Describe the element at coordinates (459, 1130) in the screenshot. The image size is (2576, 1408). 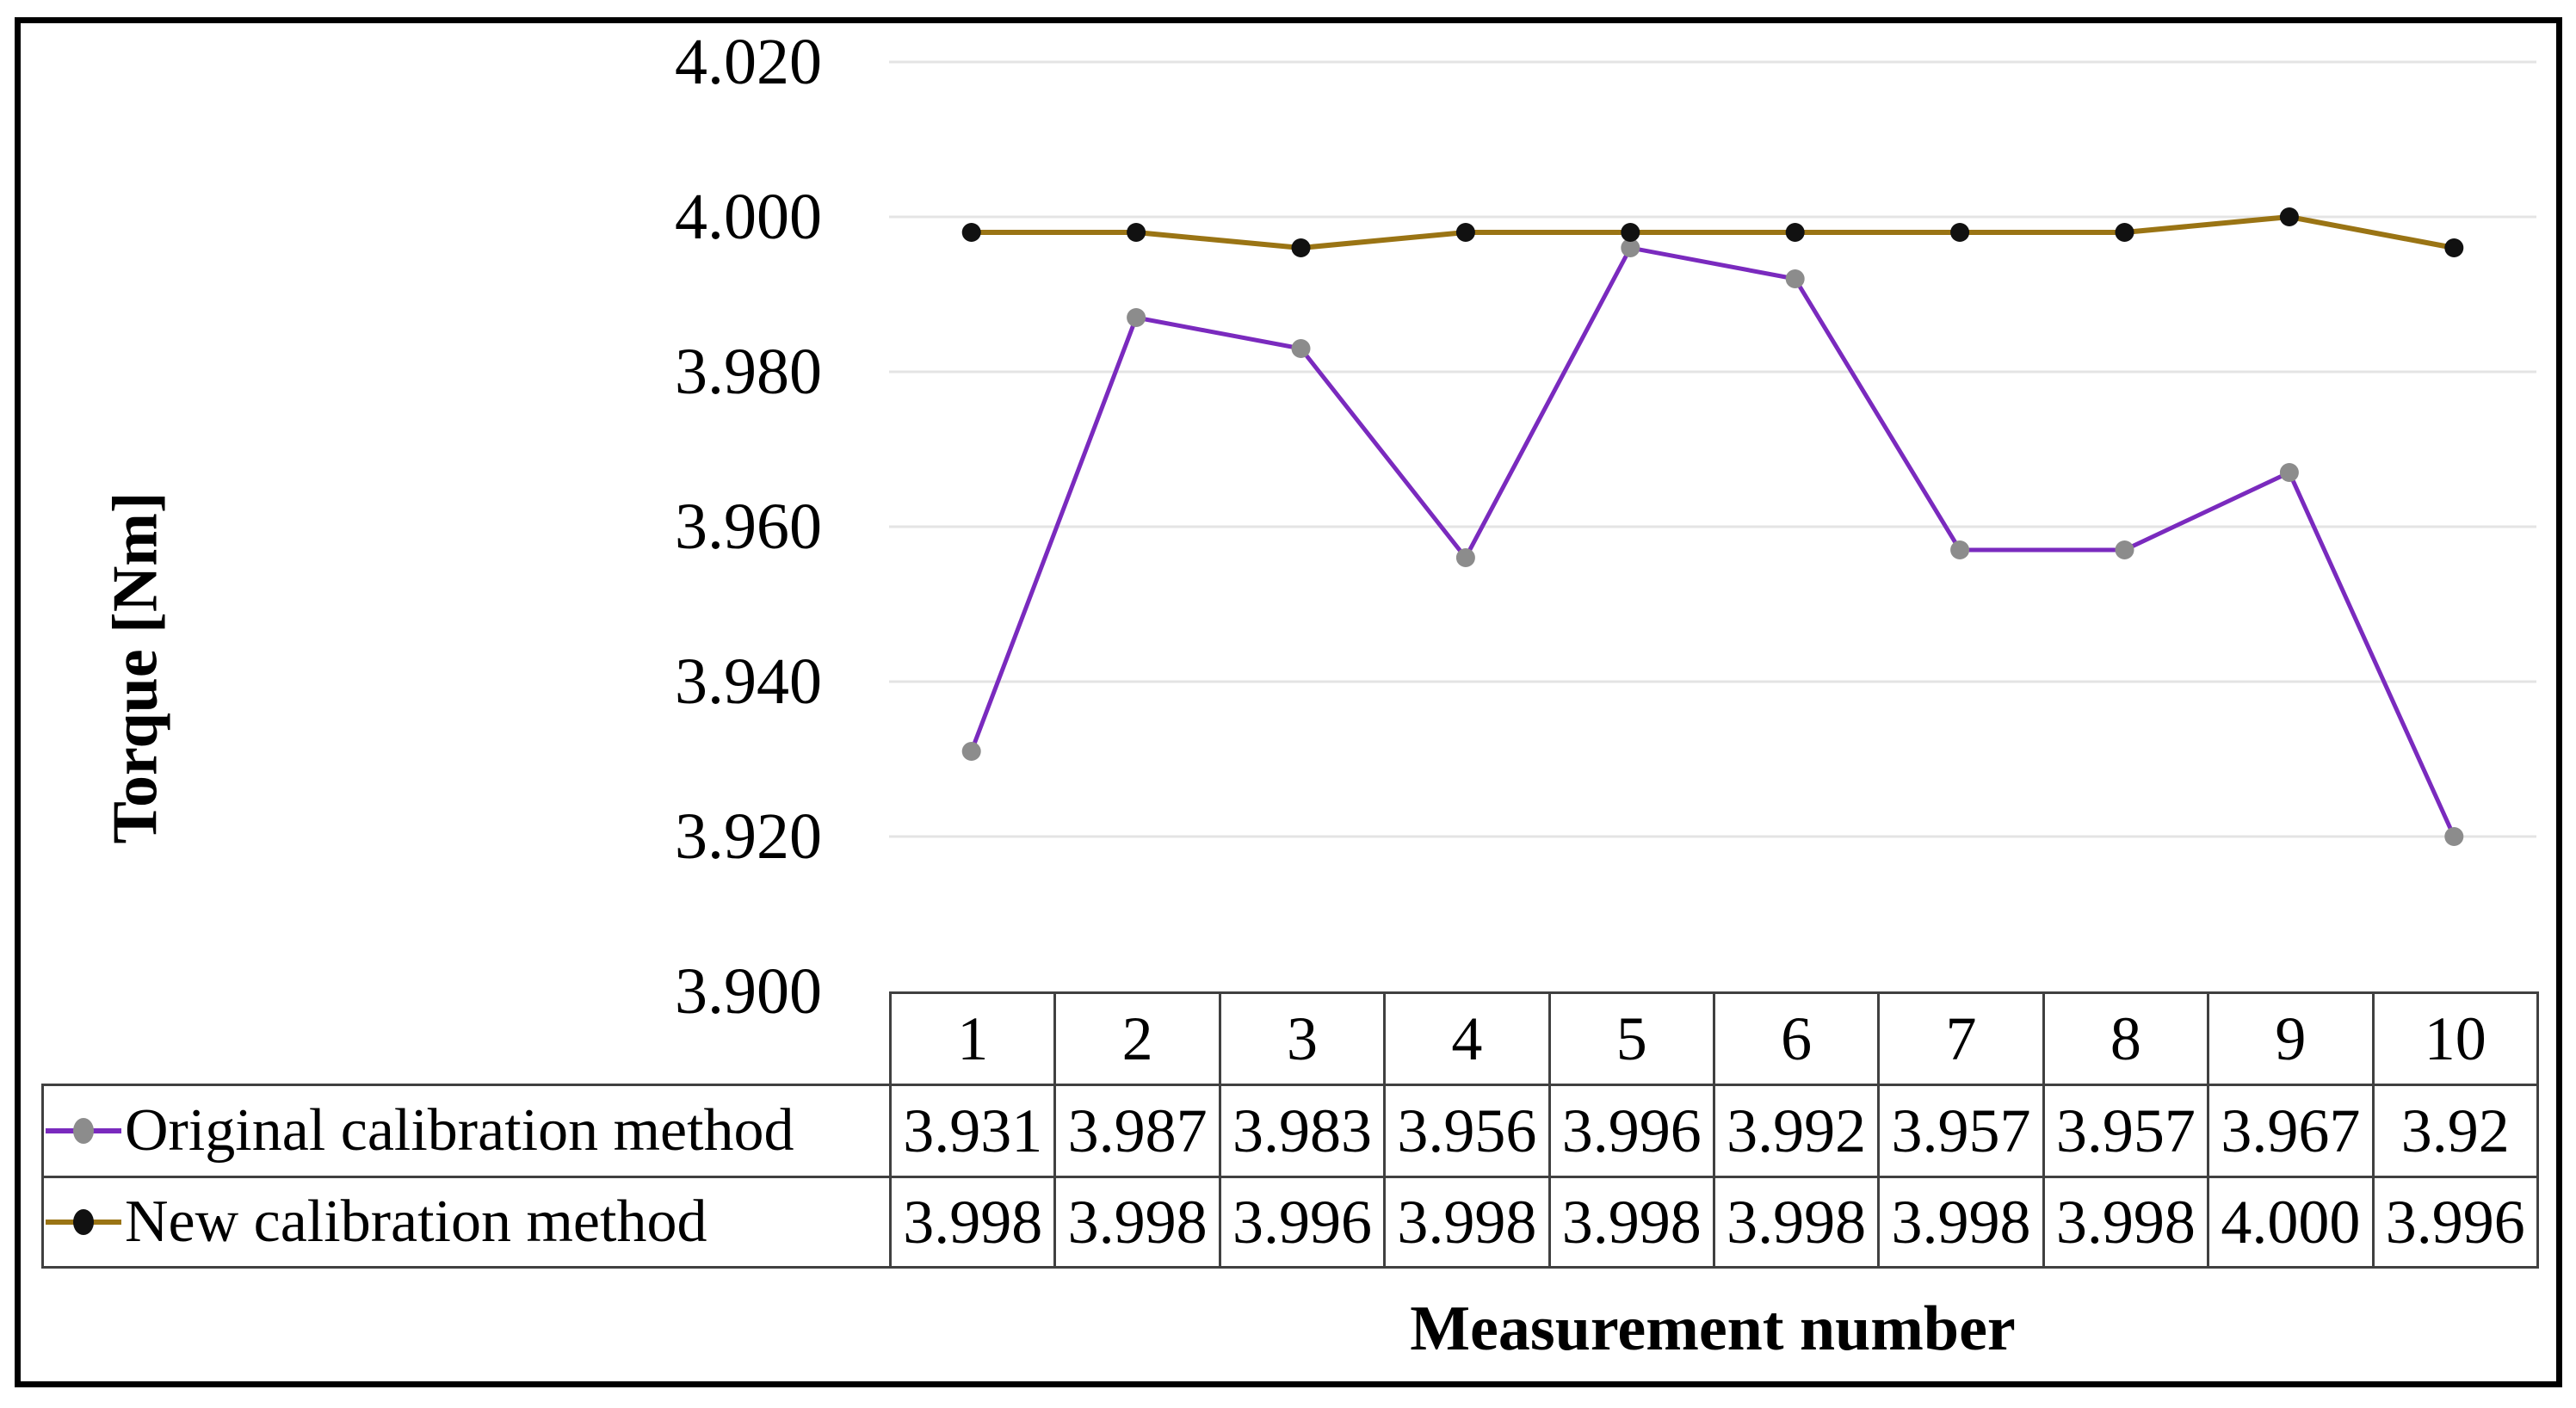
I see `legend-label: Original calibration method` at that location.